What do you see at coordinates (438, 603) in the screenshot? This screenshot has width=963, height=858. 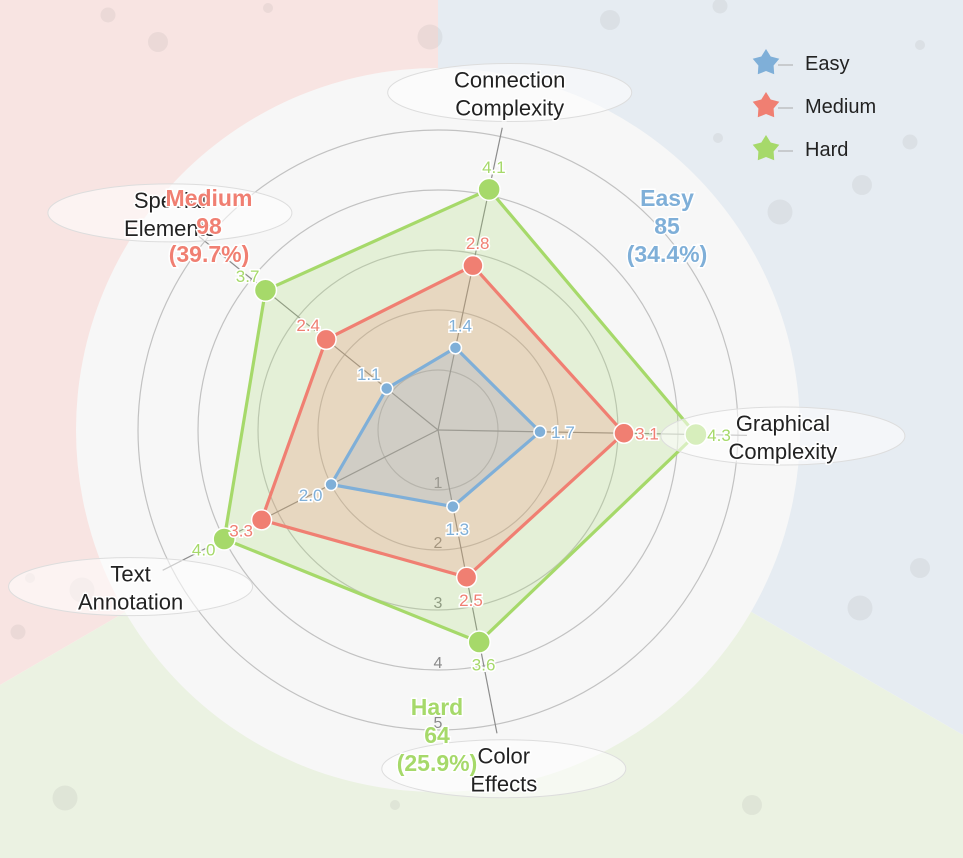 I see `ring-tick-label: 3` at bounding box center [438, 603].